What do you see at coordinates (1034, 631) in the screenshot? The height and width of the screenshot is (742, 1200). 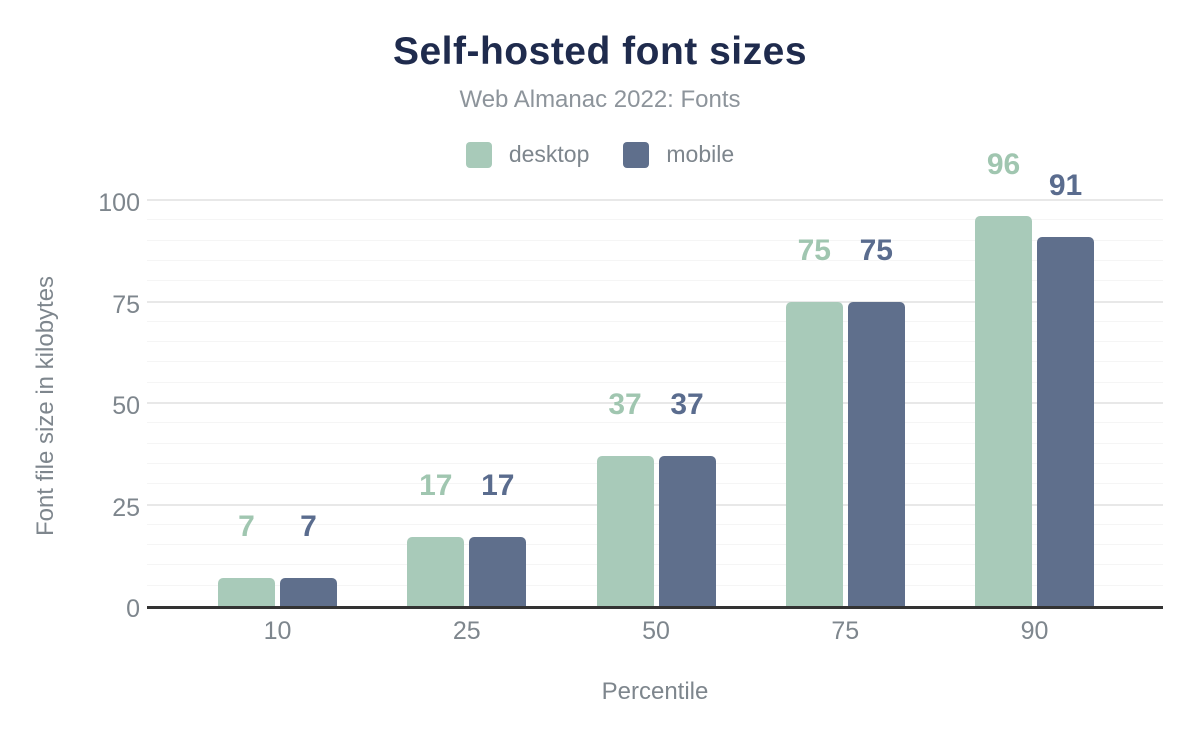 I see `x-tick-90: 90` at bounding box center [1034, 631].